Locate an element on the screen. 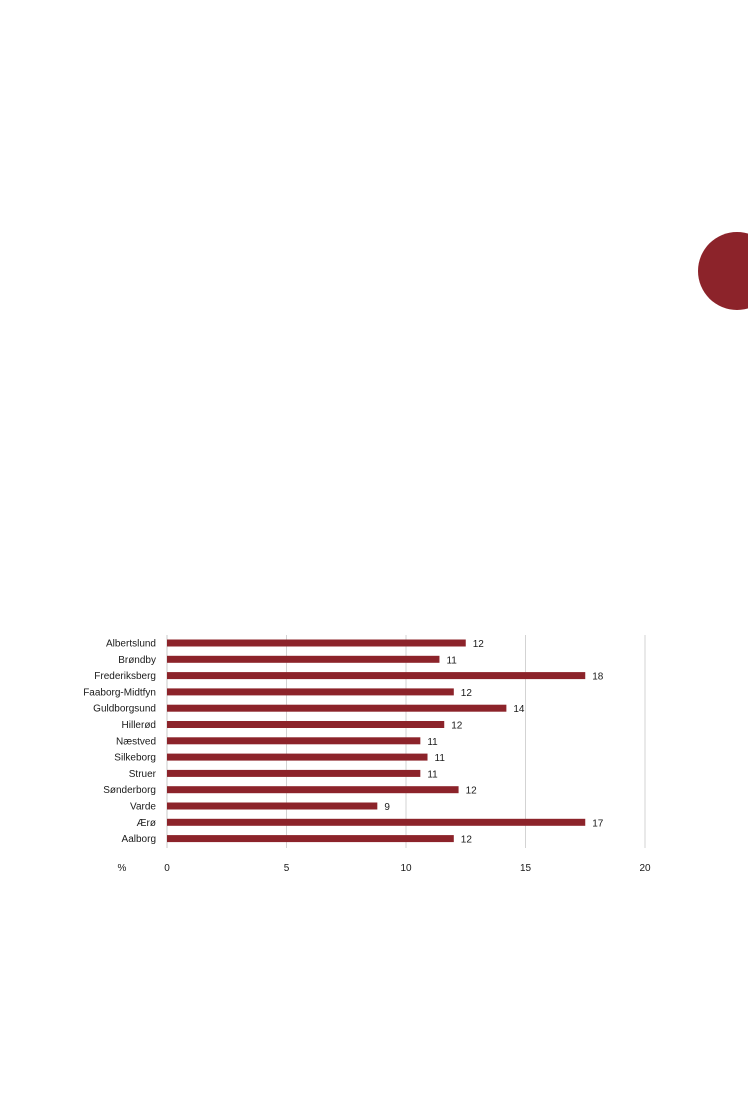 The width and height of the screenshot is (748, 1102). x-tick-label: 10 is located at coordinates (406, 868).